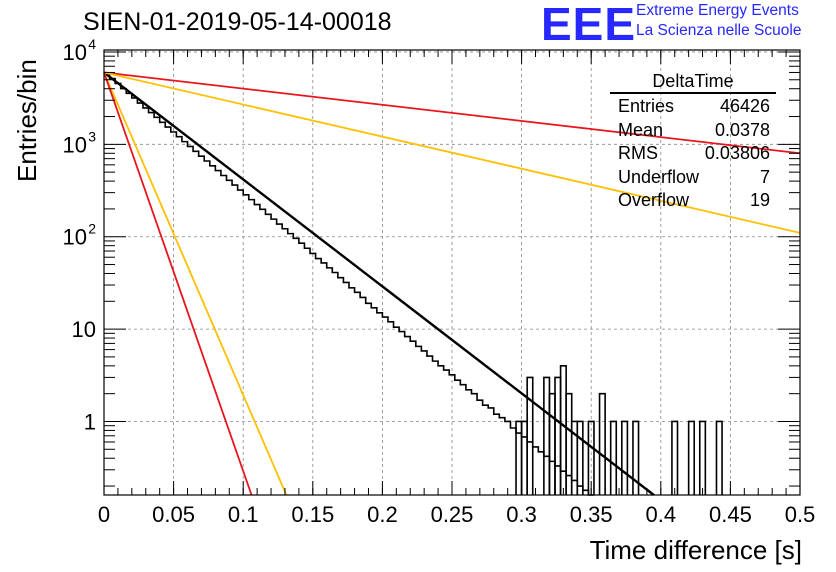  Describe the element at coordinates (693, 154) in the screenshot. I see `stats-row: RMS 0.03806` at that location.